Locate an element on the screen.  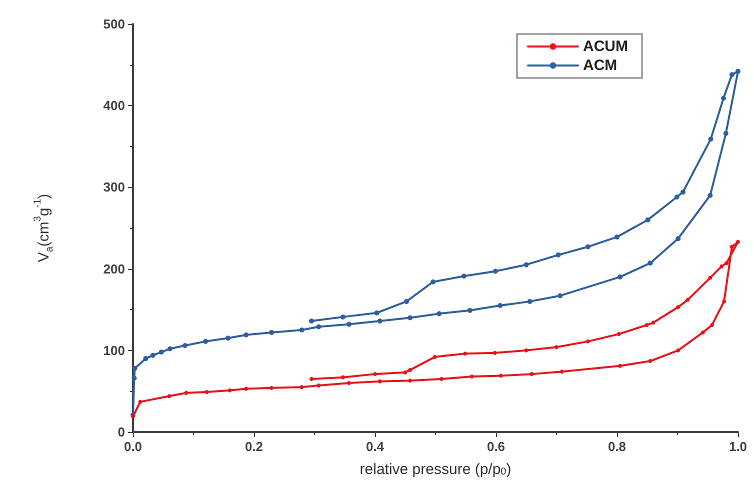
x-tick-label: 1.0 is located at coordinates (738, 446).